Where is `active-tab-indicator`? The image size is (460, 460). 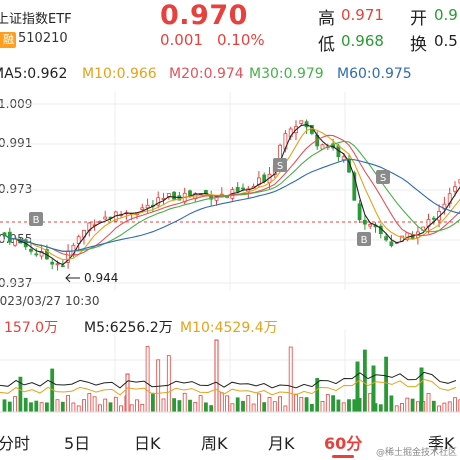
active-tab-indicator is located at coordinates (343, 456).